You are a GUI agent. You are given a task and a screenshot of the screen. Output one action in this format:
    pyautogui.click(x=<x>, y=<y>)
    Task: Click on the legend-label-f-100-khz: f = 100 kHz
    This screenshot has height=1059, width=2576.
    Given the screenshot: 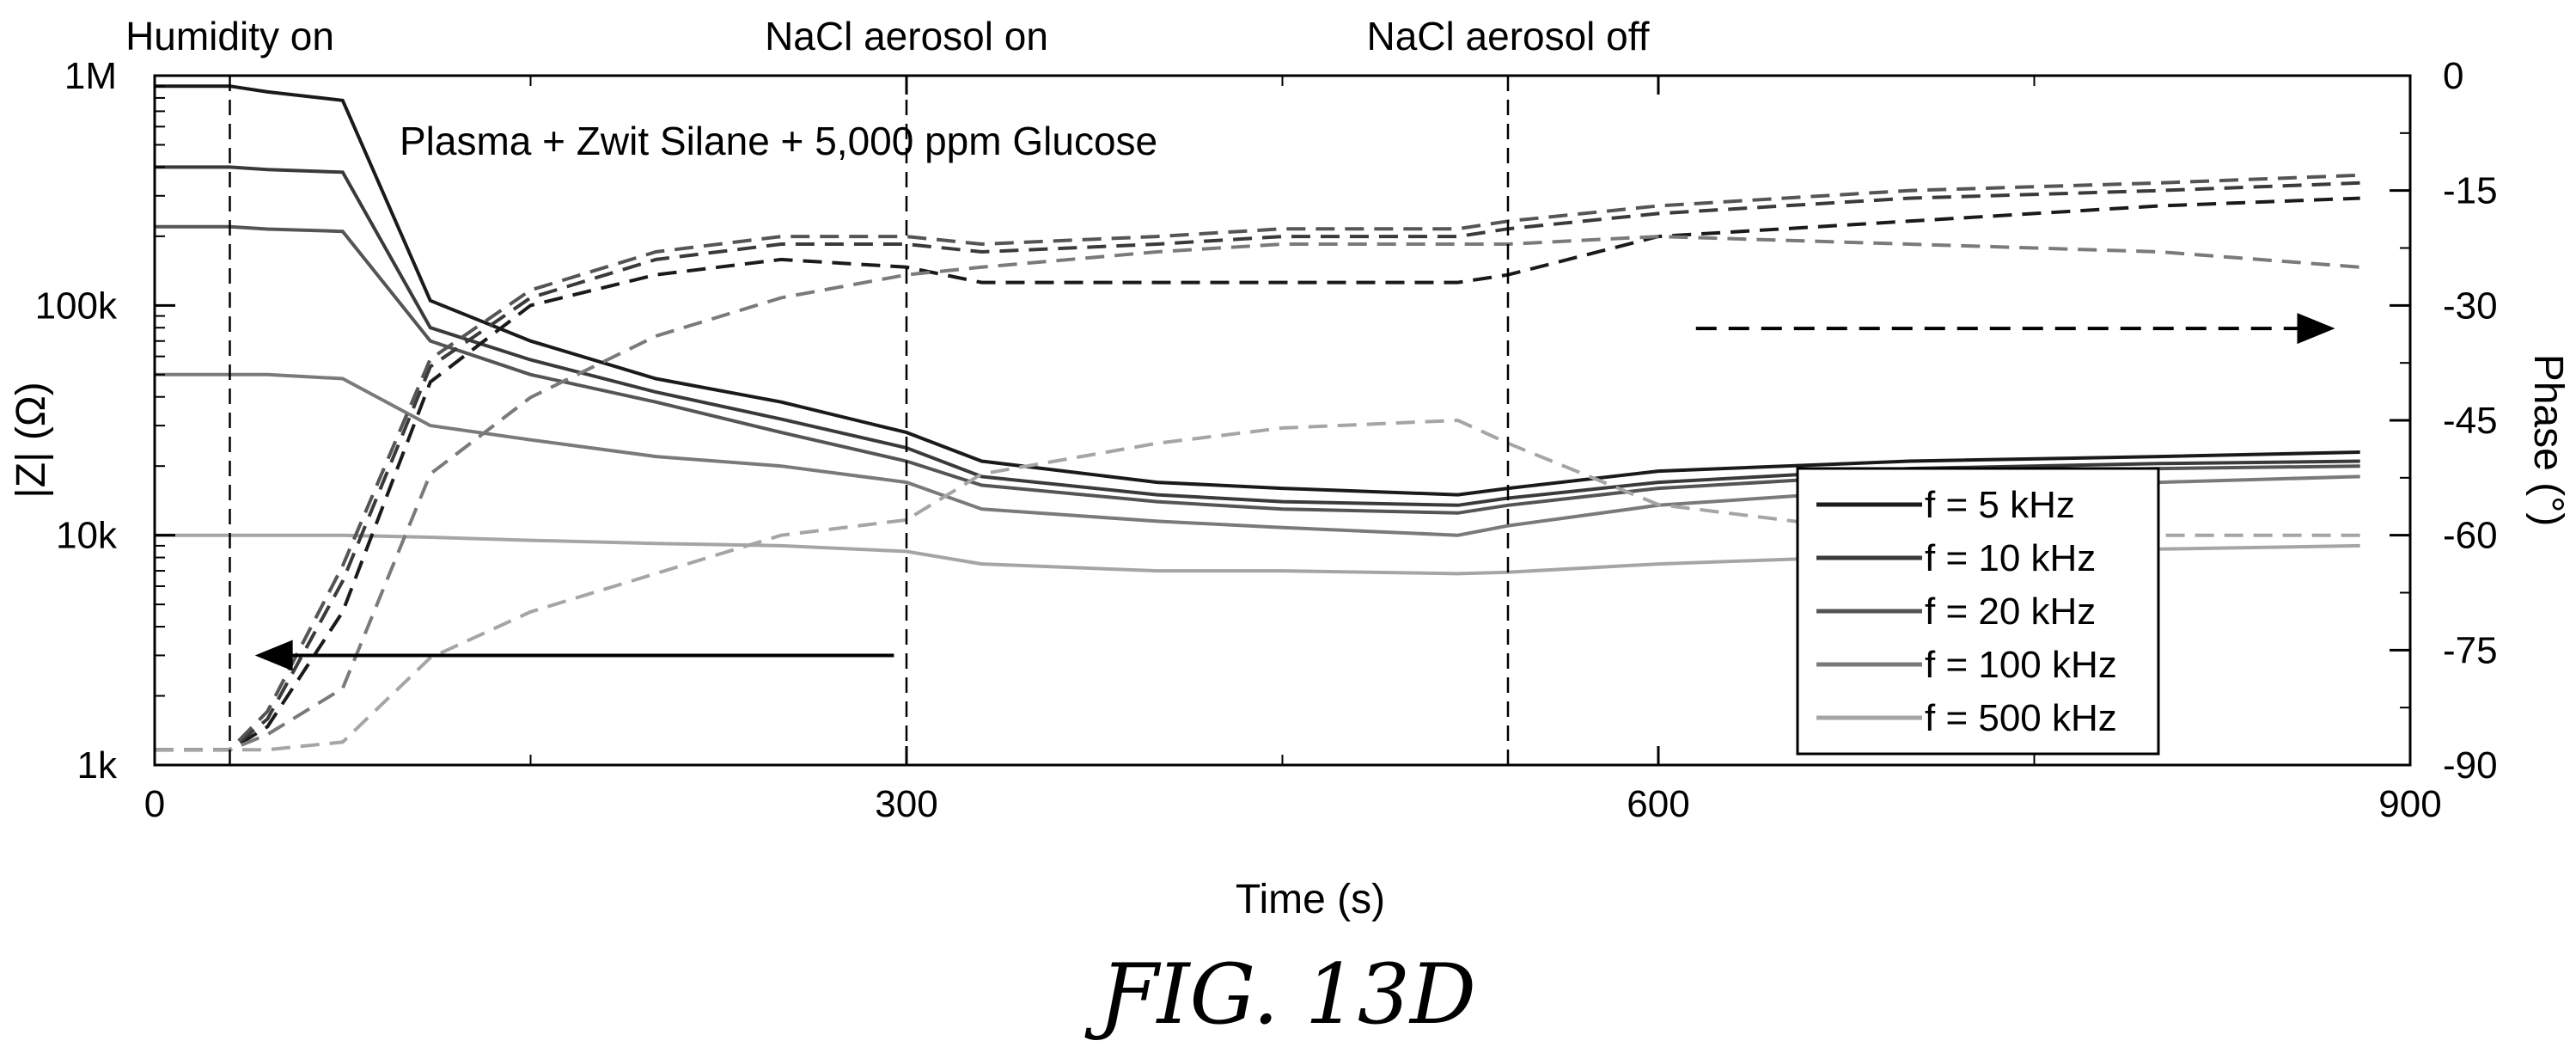 What is the action you would take?
    pyautogui.click(x=2021, y=665)
    